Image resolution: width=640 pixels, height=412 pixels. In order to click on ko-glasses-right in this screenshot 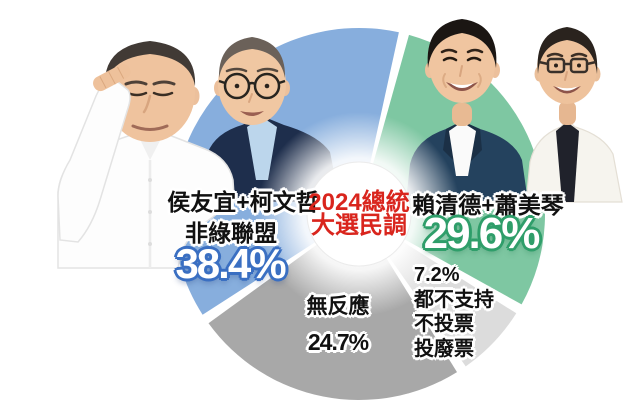, I will do `click(267, 86)`.